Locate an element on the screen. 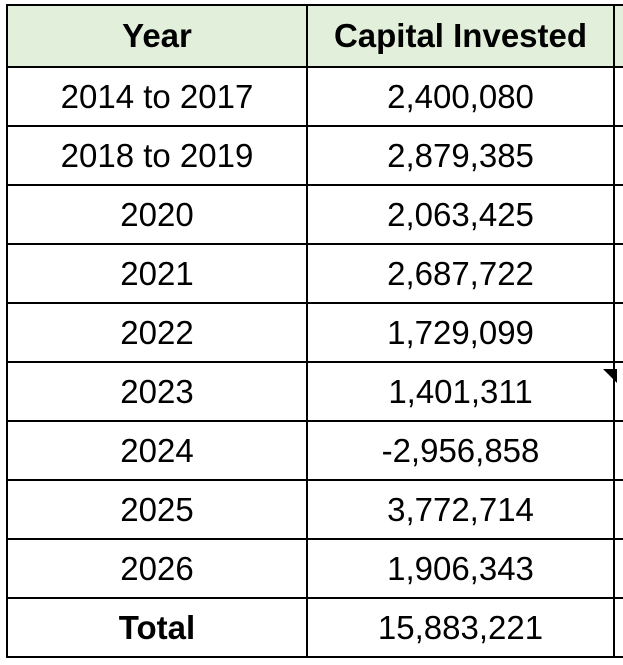 This screenshot has width=623, height=665. body-row: 2020 2,063,425 is located at coordinates (314, 214).